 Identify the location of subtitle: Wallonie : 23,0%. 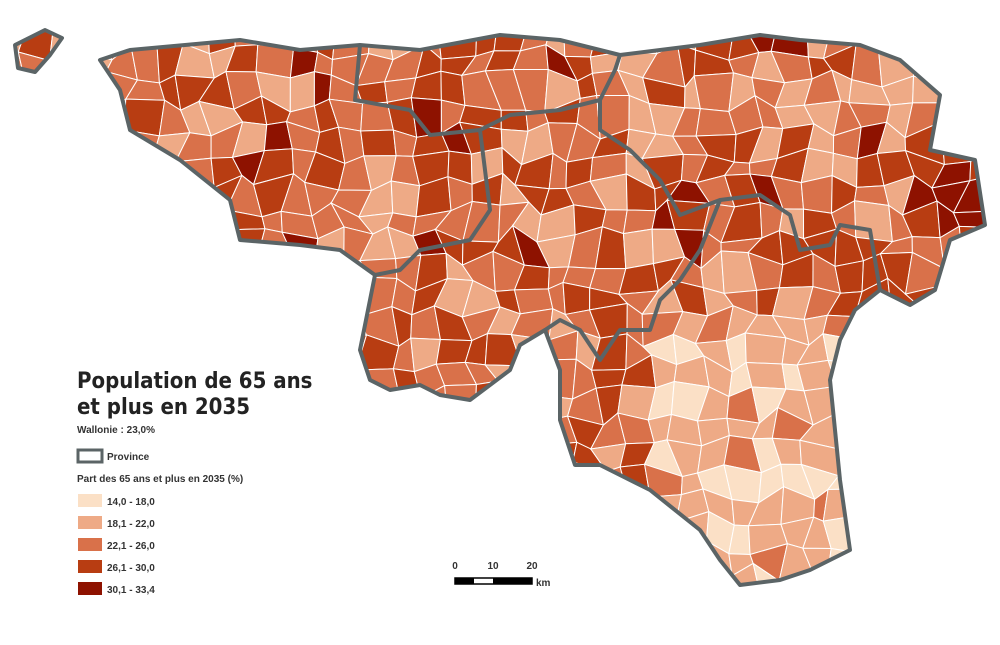
(116, 430).